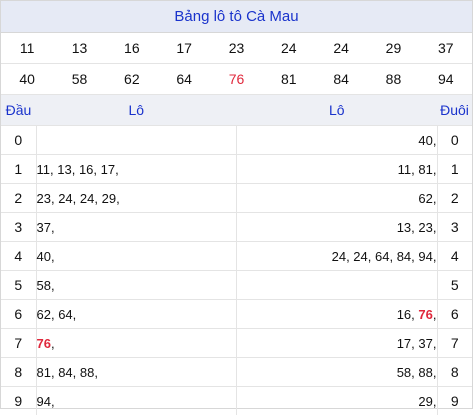 Image resolution: width=473 pixels, height=415 pixels. What do you see at coordinates (454, 401) in the screenshot?
I see `duoi-digit: 9` at bounding box center [454, 401].